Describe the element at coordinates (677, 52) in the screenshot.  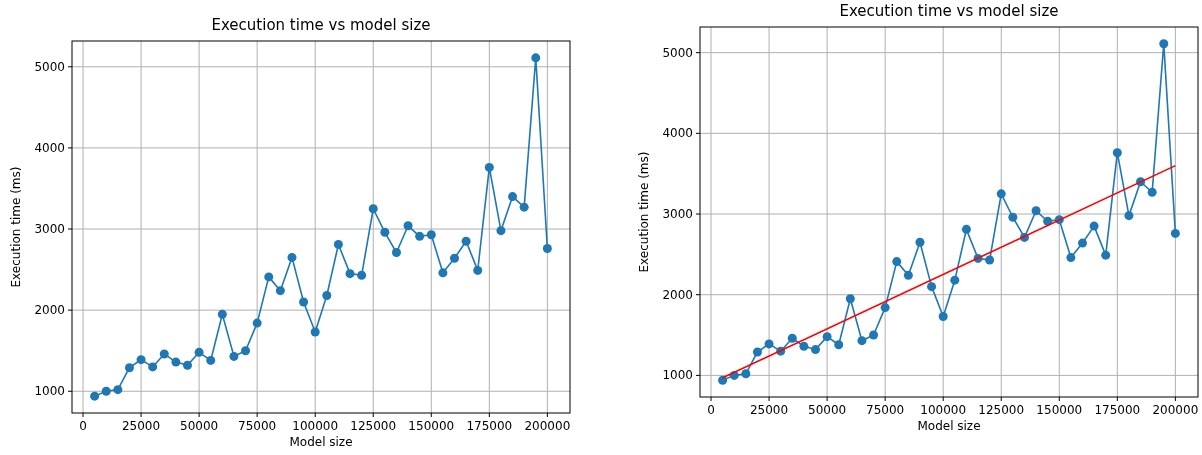
I see `y-tick-label: 5000` at that location.